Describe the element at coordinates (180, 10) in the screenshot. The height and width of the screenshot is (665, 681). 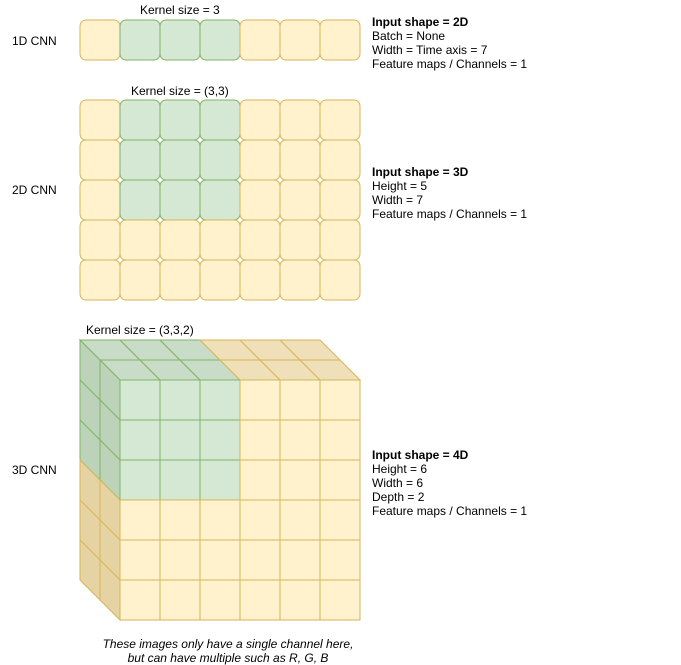
I see `kernel-label-1d: Kernel size = 3` at that location.